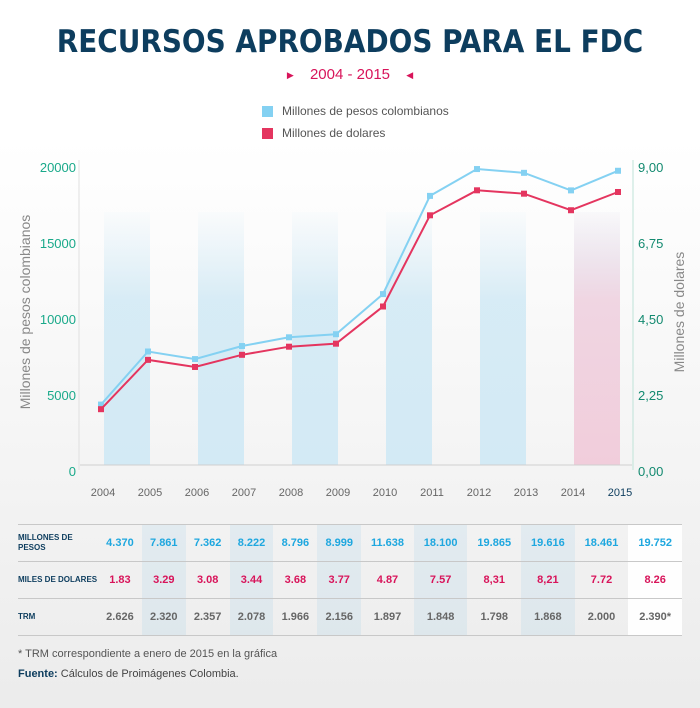  I want to click on y-left-axis-title: Millones de pesos colombianos, so click(25, 312).